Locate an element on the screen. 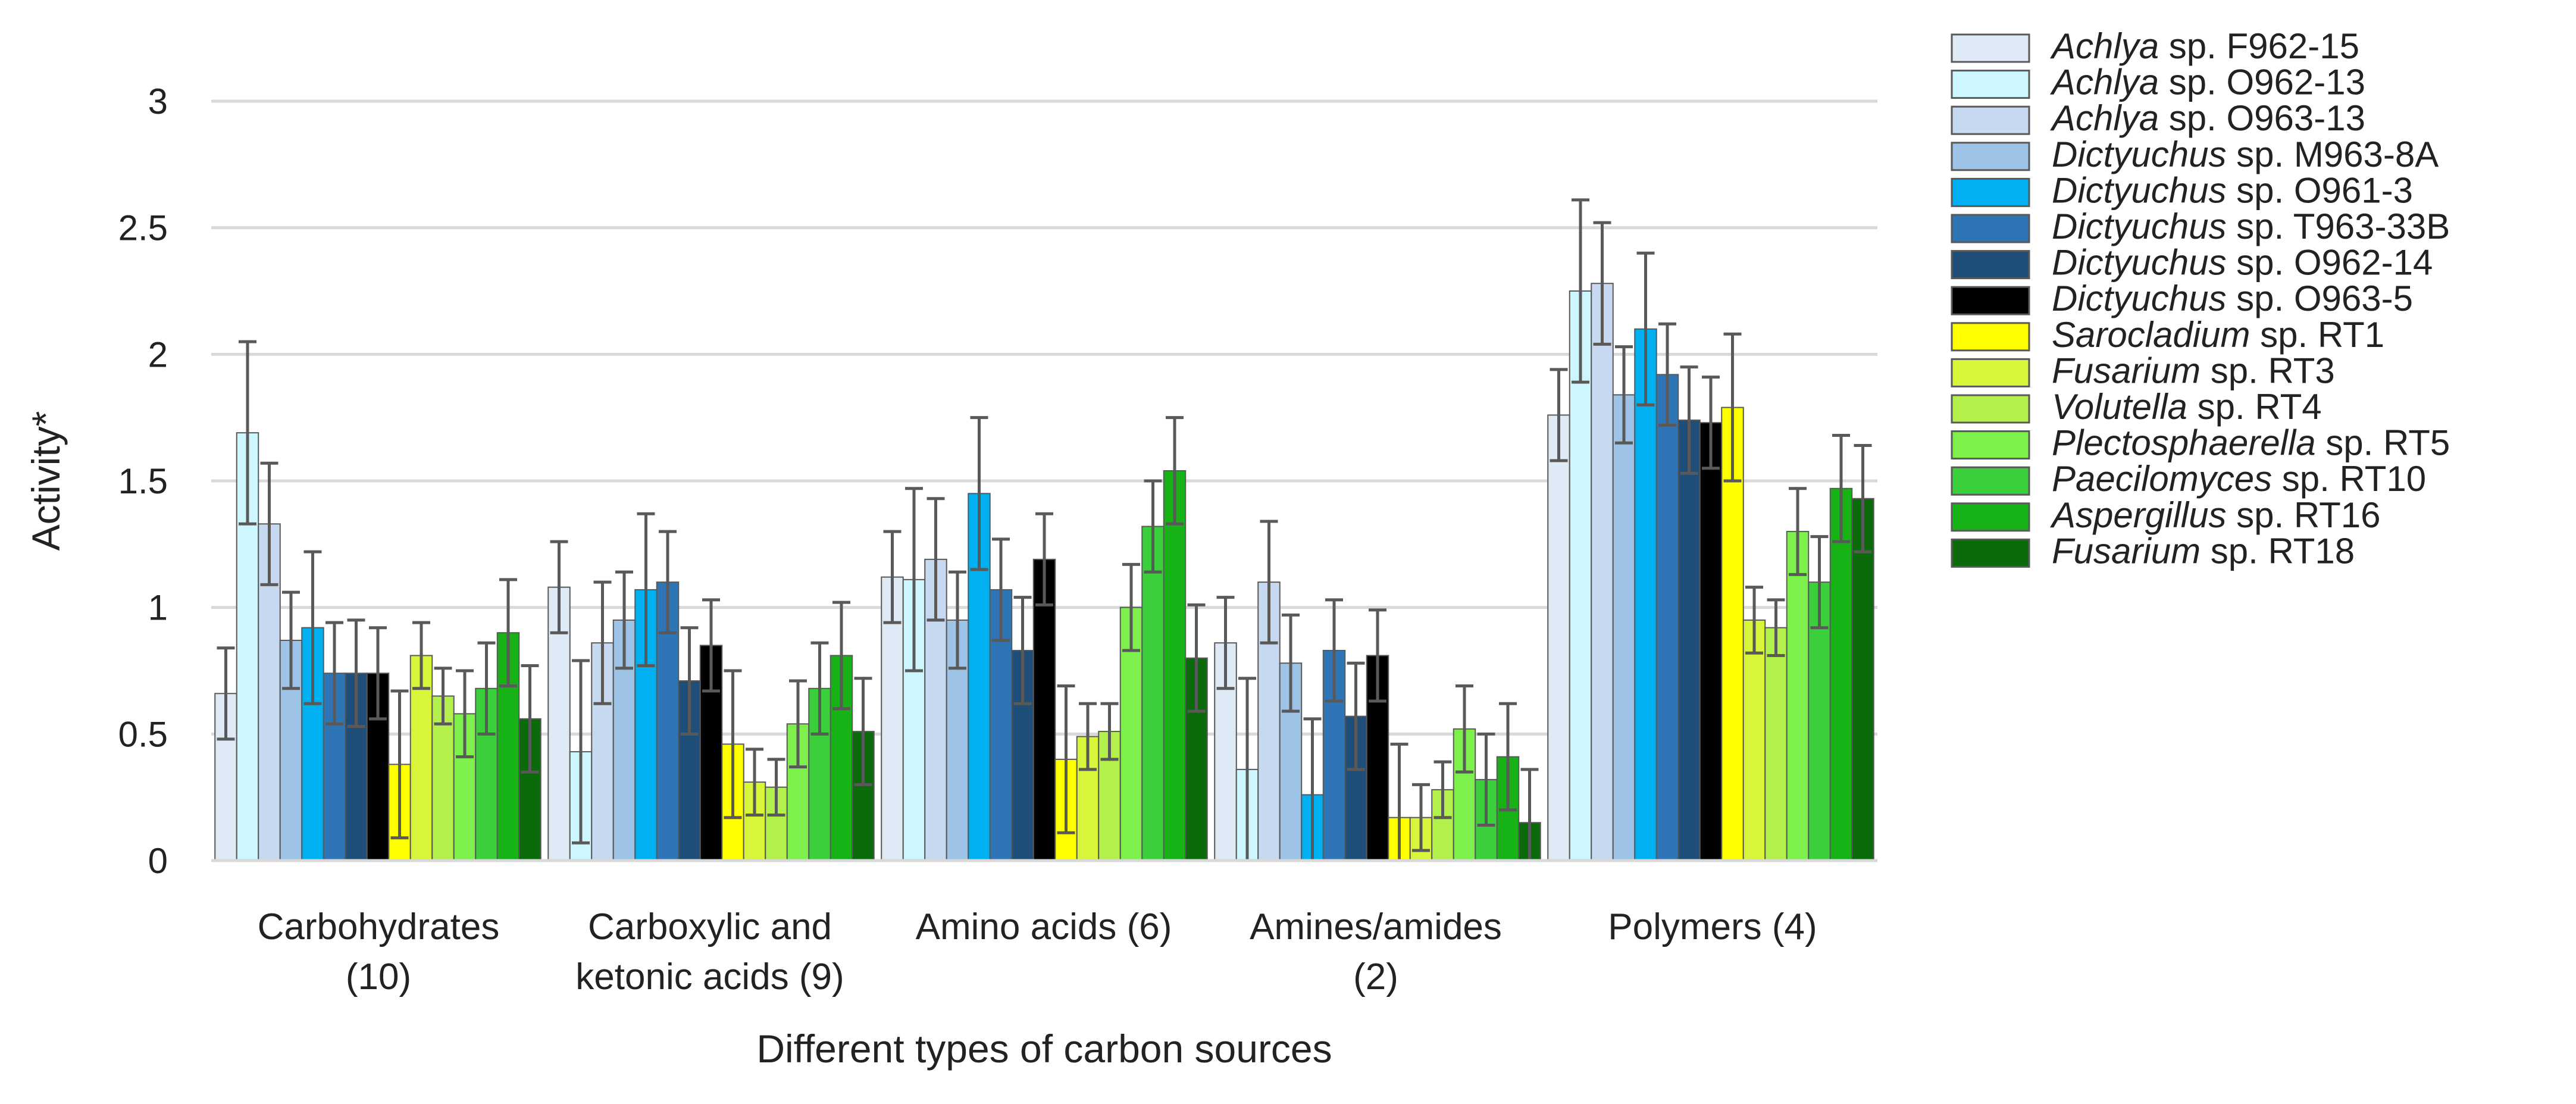  legend-item: Fusarium sp. RT3 is located at coordinates (2143, 371).